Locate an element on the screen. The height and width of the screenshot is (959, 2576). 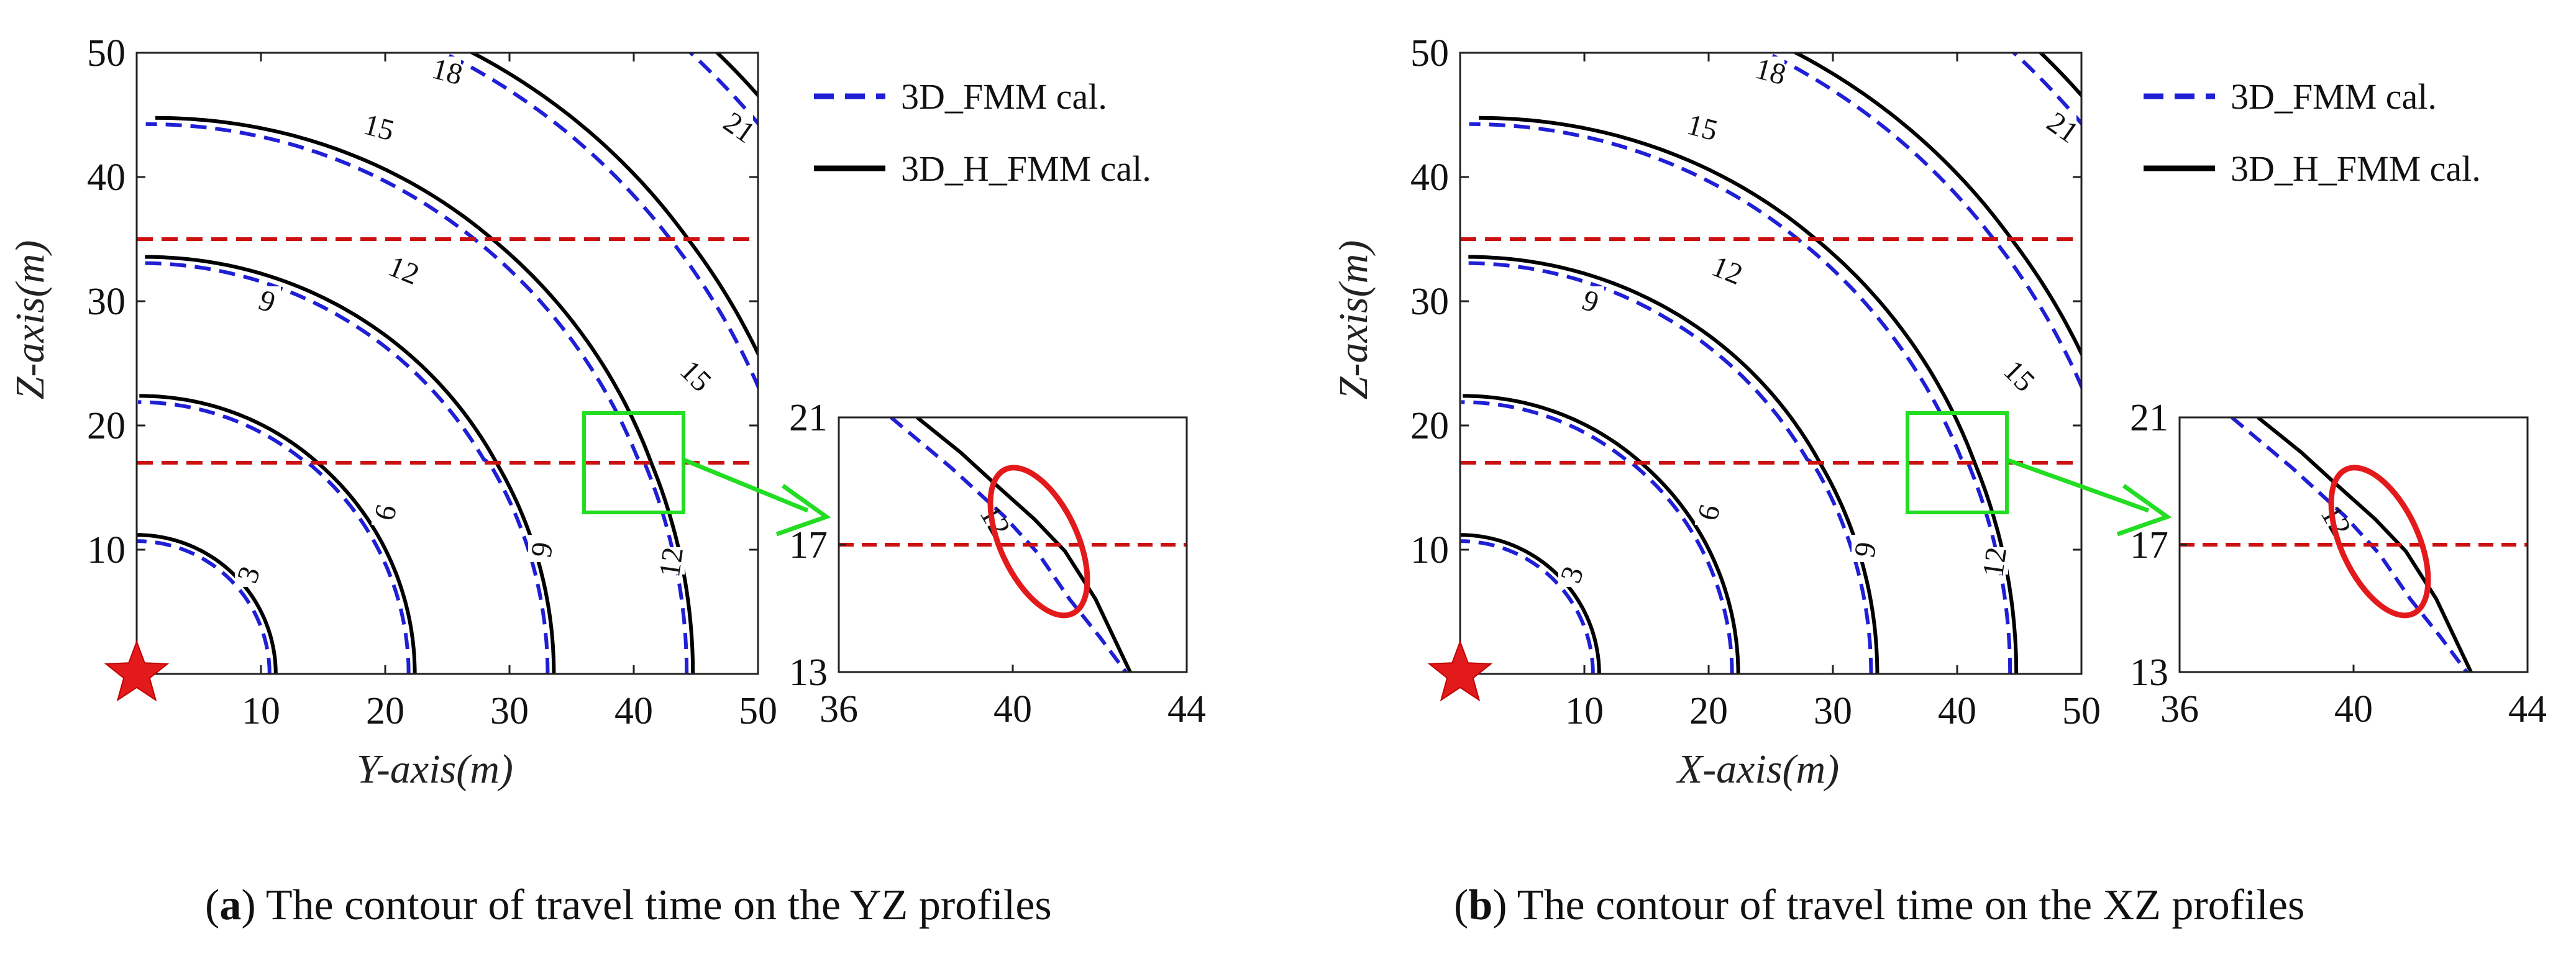
zoom-arrow-head is located at coordinates (2144, 510).